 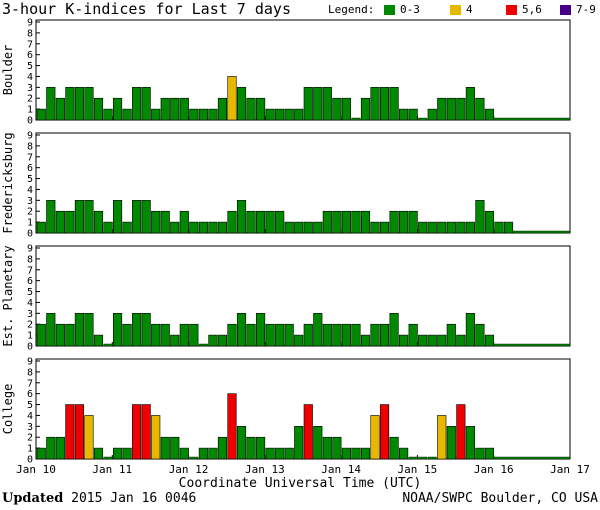 I want to click on y-tick-label: 9, so click(x=30, y=23).